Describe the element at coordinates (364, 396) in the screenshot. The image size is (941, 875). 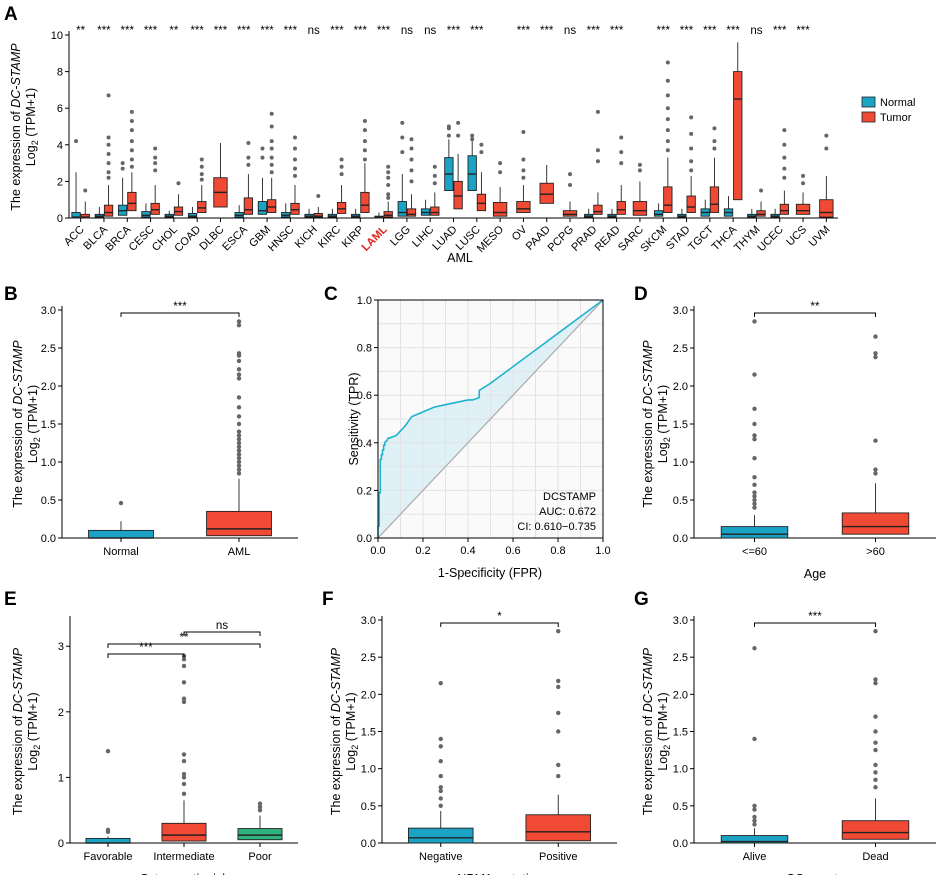
I see `y-tick-label: 0.6` at that location.